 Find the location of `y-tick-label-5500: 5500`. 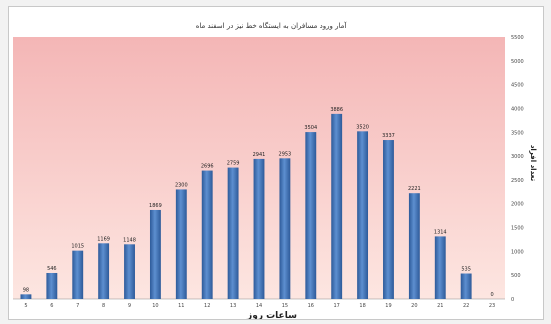

y-tick-label-5500: 5500 is located at coordinates (517, 38).